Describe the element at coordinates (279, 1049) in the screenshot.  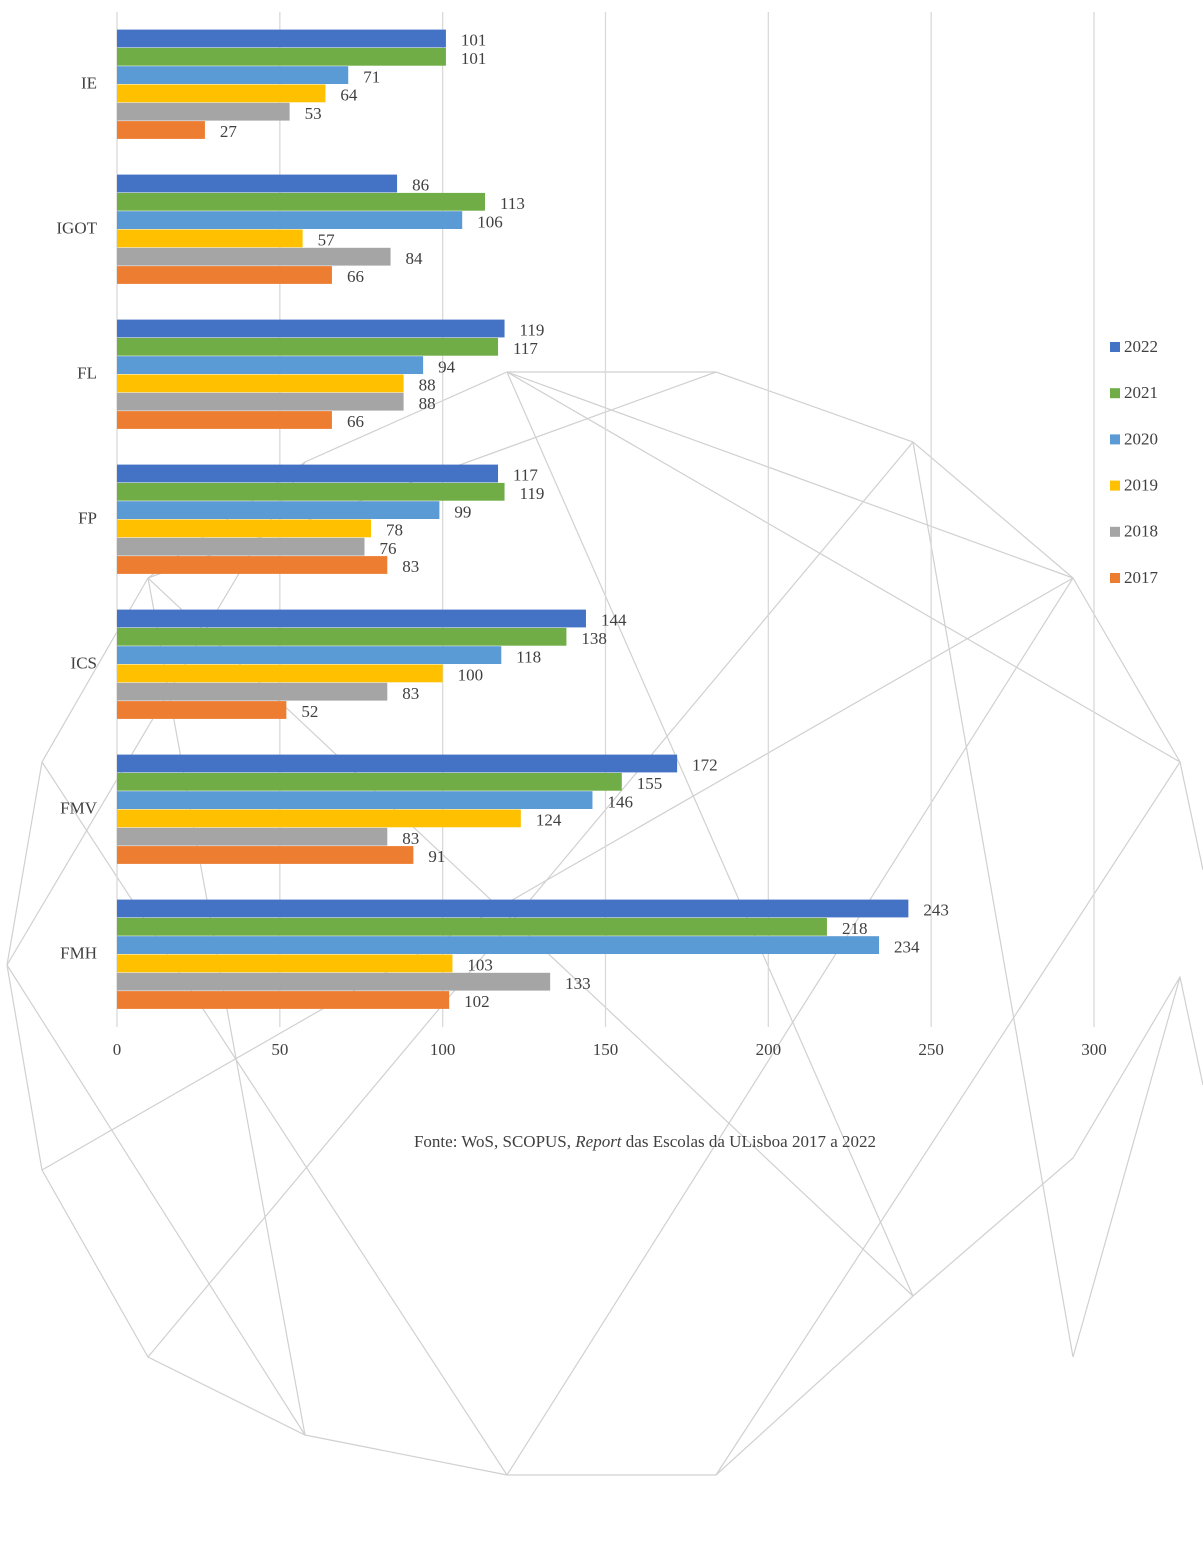
I see `x-tick-label: 50` at that location.